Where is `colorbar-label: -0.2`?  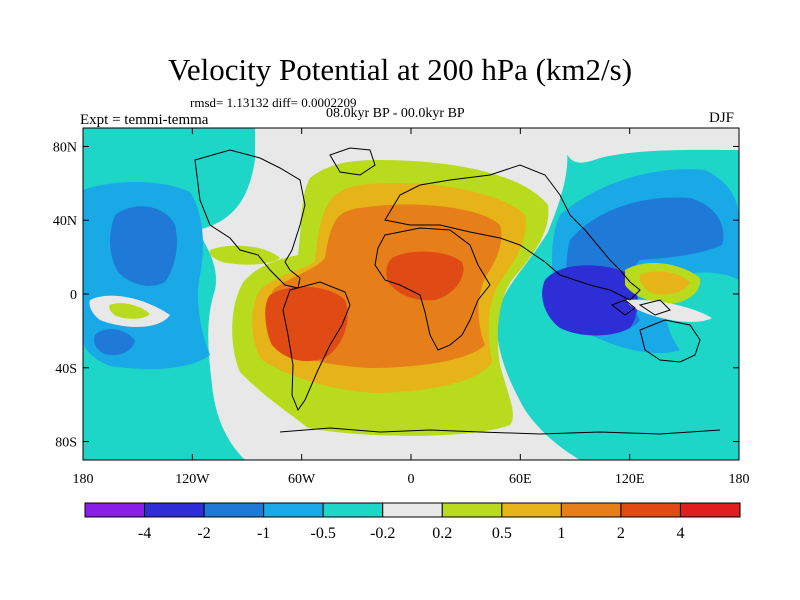 colorbar-label: -0.2 is located at coordinates (382, 533).